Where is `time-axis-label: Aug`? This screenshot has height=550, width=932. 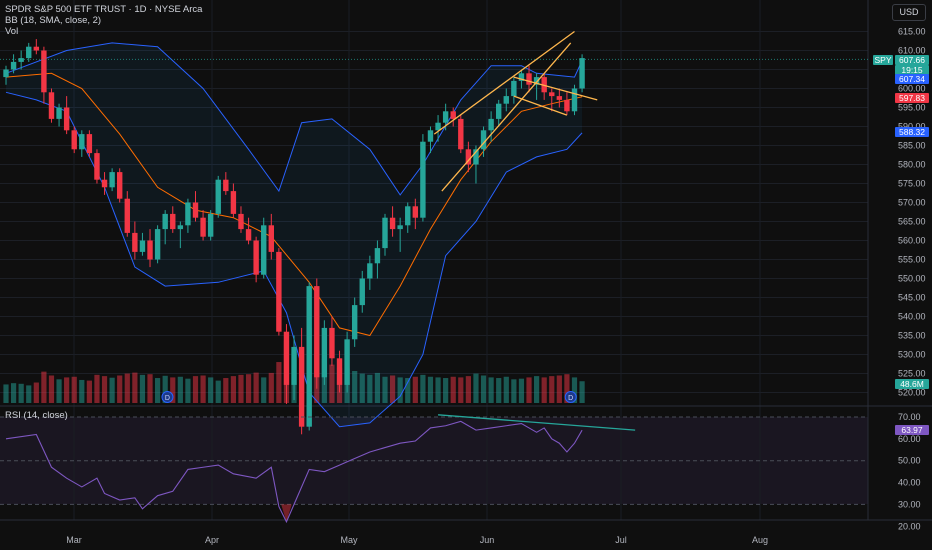
time-axis-label: Aug is located at coordinates (760, 540).